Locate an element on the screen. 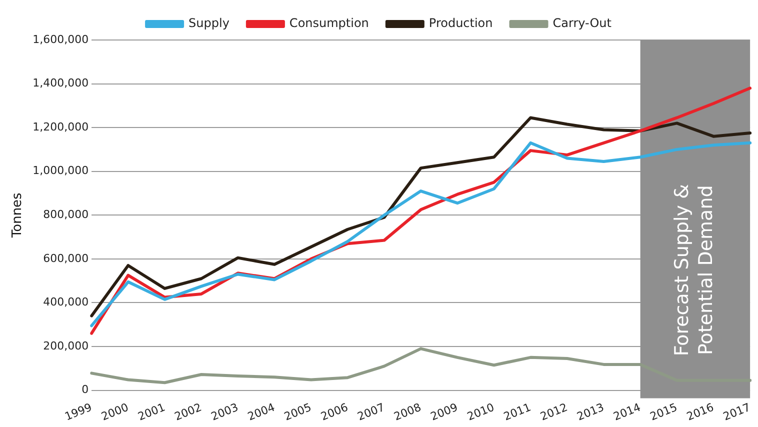 Image resolution: width=758 pixels, height=427 pixels. x-tick-label: 2009 is located at coordinates (444, 412).